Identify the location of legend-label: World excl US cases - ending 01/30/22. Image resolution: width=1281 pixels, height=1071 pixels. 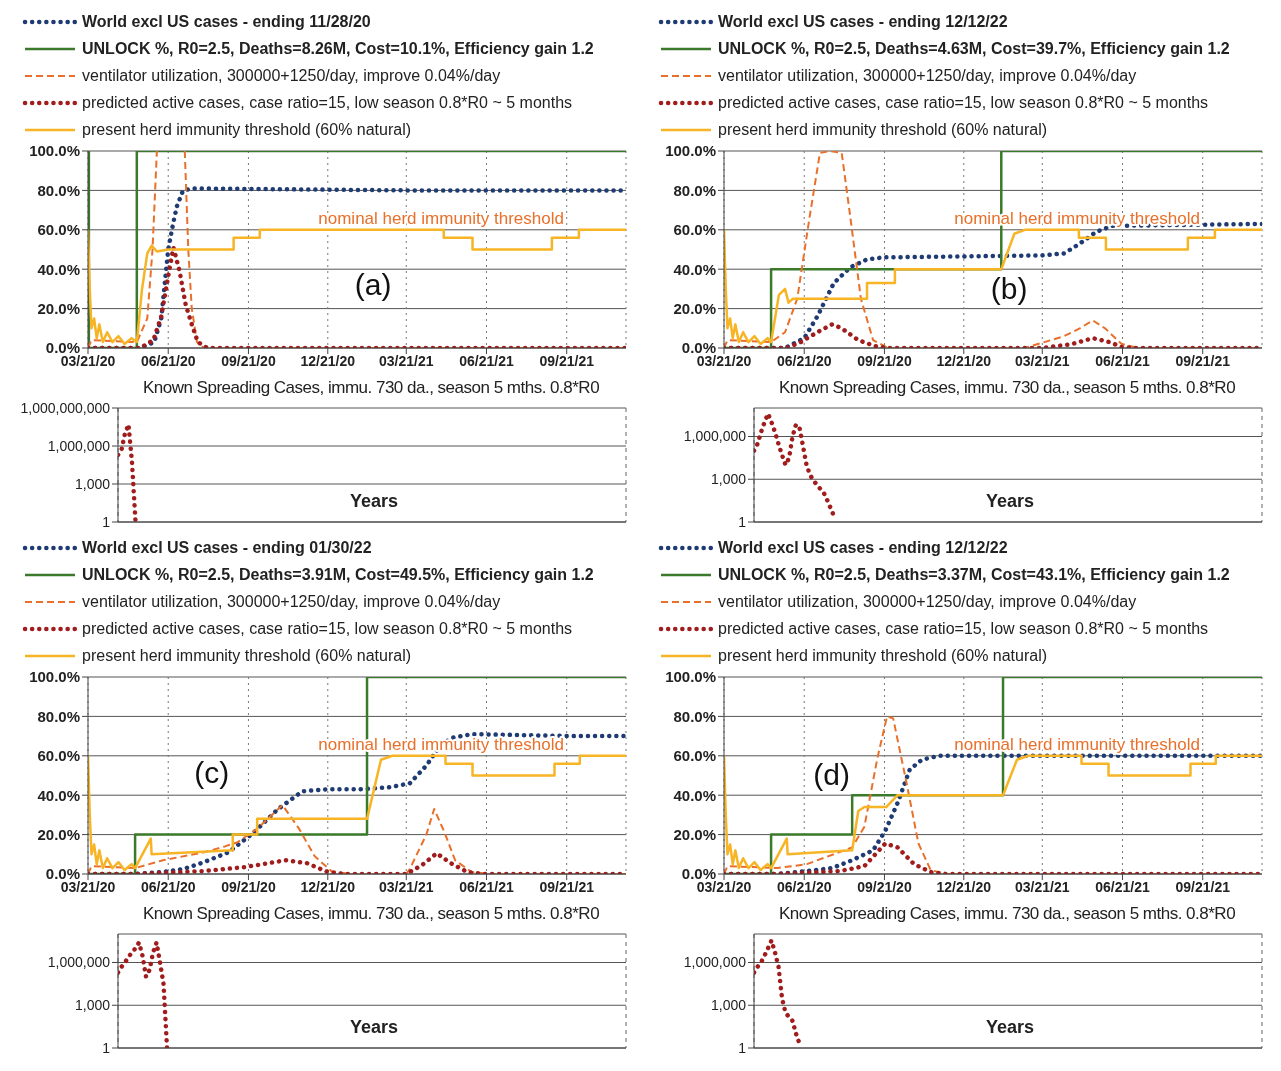
(227, 547).